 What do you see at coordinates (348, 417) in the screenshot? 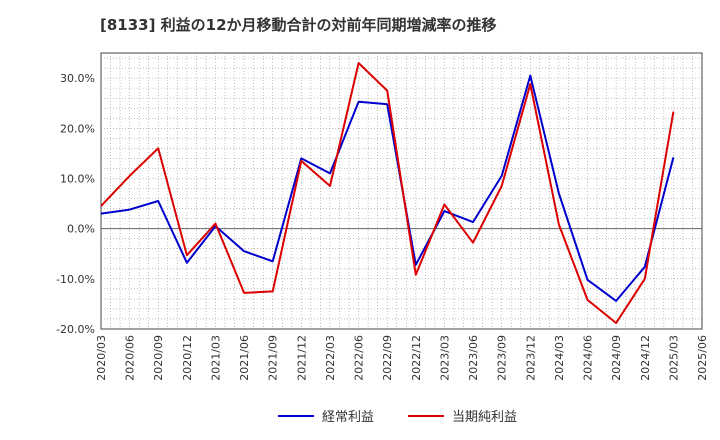
I see `legend-label-0: 経常利益` at bounding box center [348, 417].